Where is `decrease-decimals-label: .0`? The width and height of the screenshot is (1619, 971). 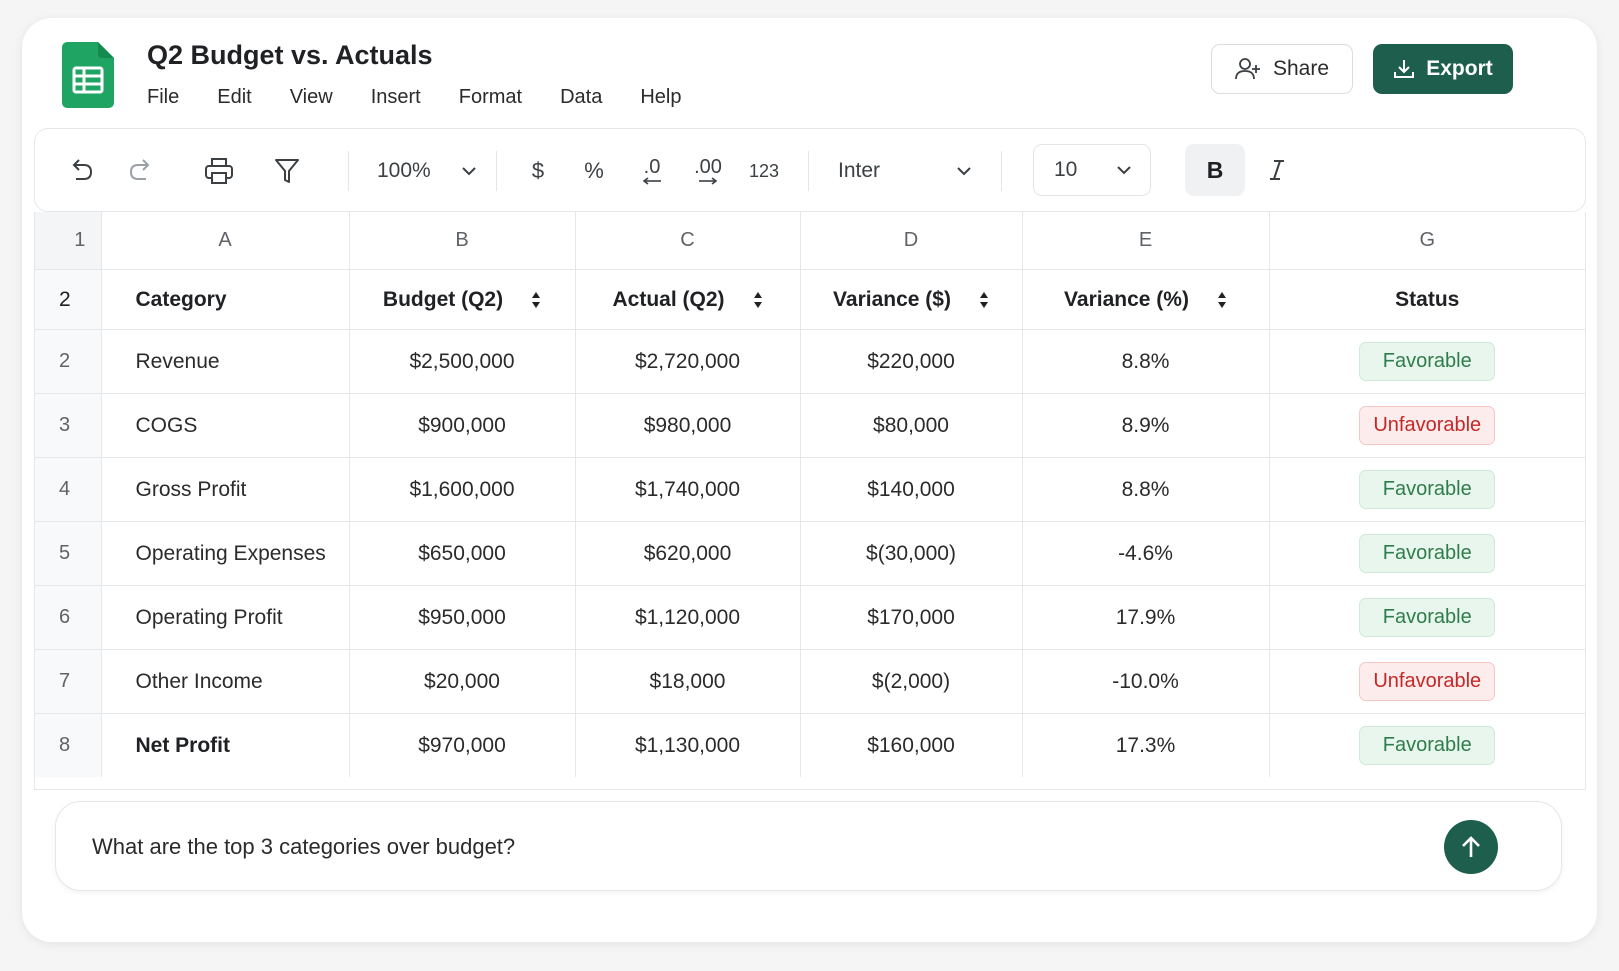 decrease-decimals-label: .0 is located at coordinates (652, 167).